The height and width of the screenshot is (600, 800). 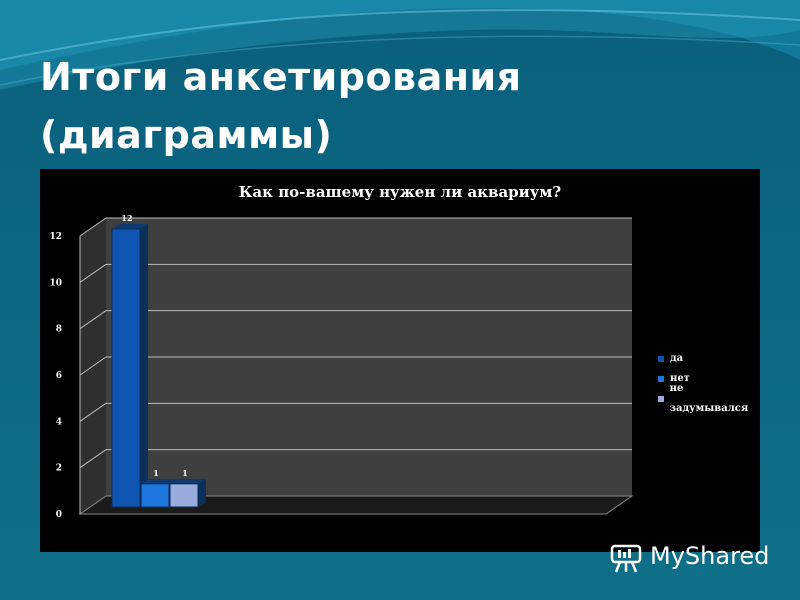 I want to click on data-label-2: 1, so click(x=156, y=473).